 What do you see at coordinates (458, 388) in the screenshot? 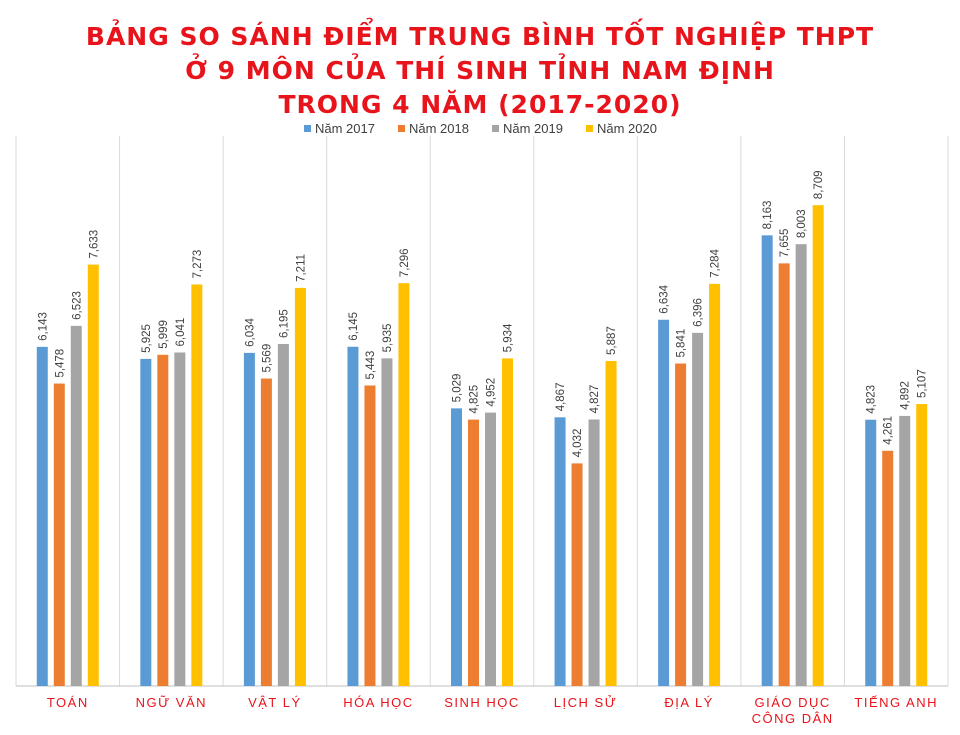
I see `data-label: 5,029` at bounding box center [458, 388].